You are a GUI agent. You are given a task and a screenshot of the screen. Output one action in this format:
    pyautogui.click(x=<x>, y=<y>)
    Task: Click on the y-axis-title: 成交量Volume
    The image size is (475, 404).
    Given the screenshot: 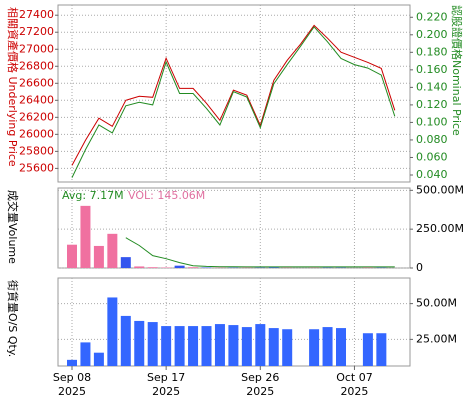 What is the action you would take?
    pyautogui.click(x=13, y=227)
    